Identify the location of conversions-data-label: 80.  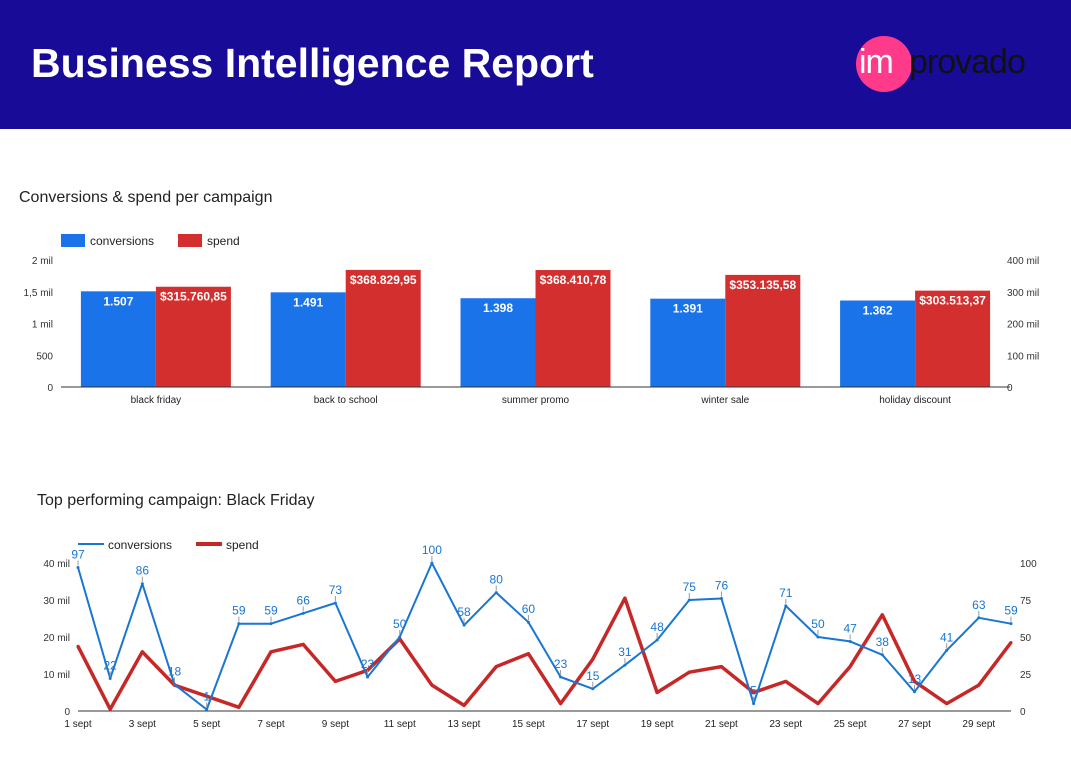
(497, 580).